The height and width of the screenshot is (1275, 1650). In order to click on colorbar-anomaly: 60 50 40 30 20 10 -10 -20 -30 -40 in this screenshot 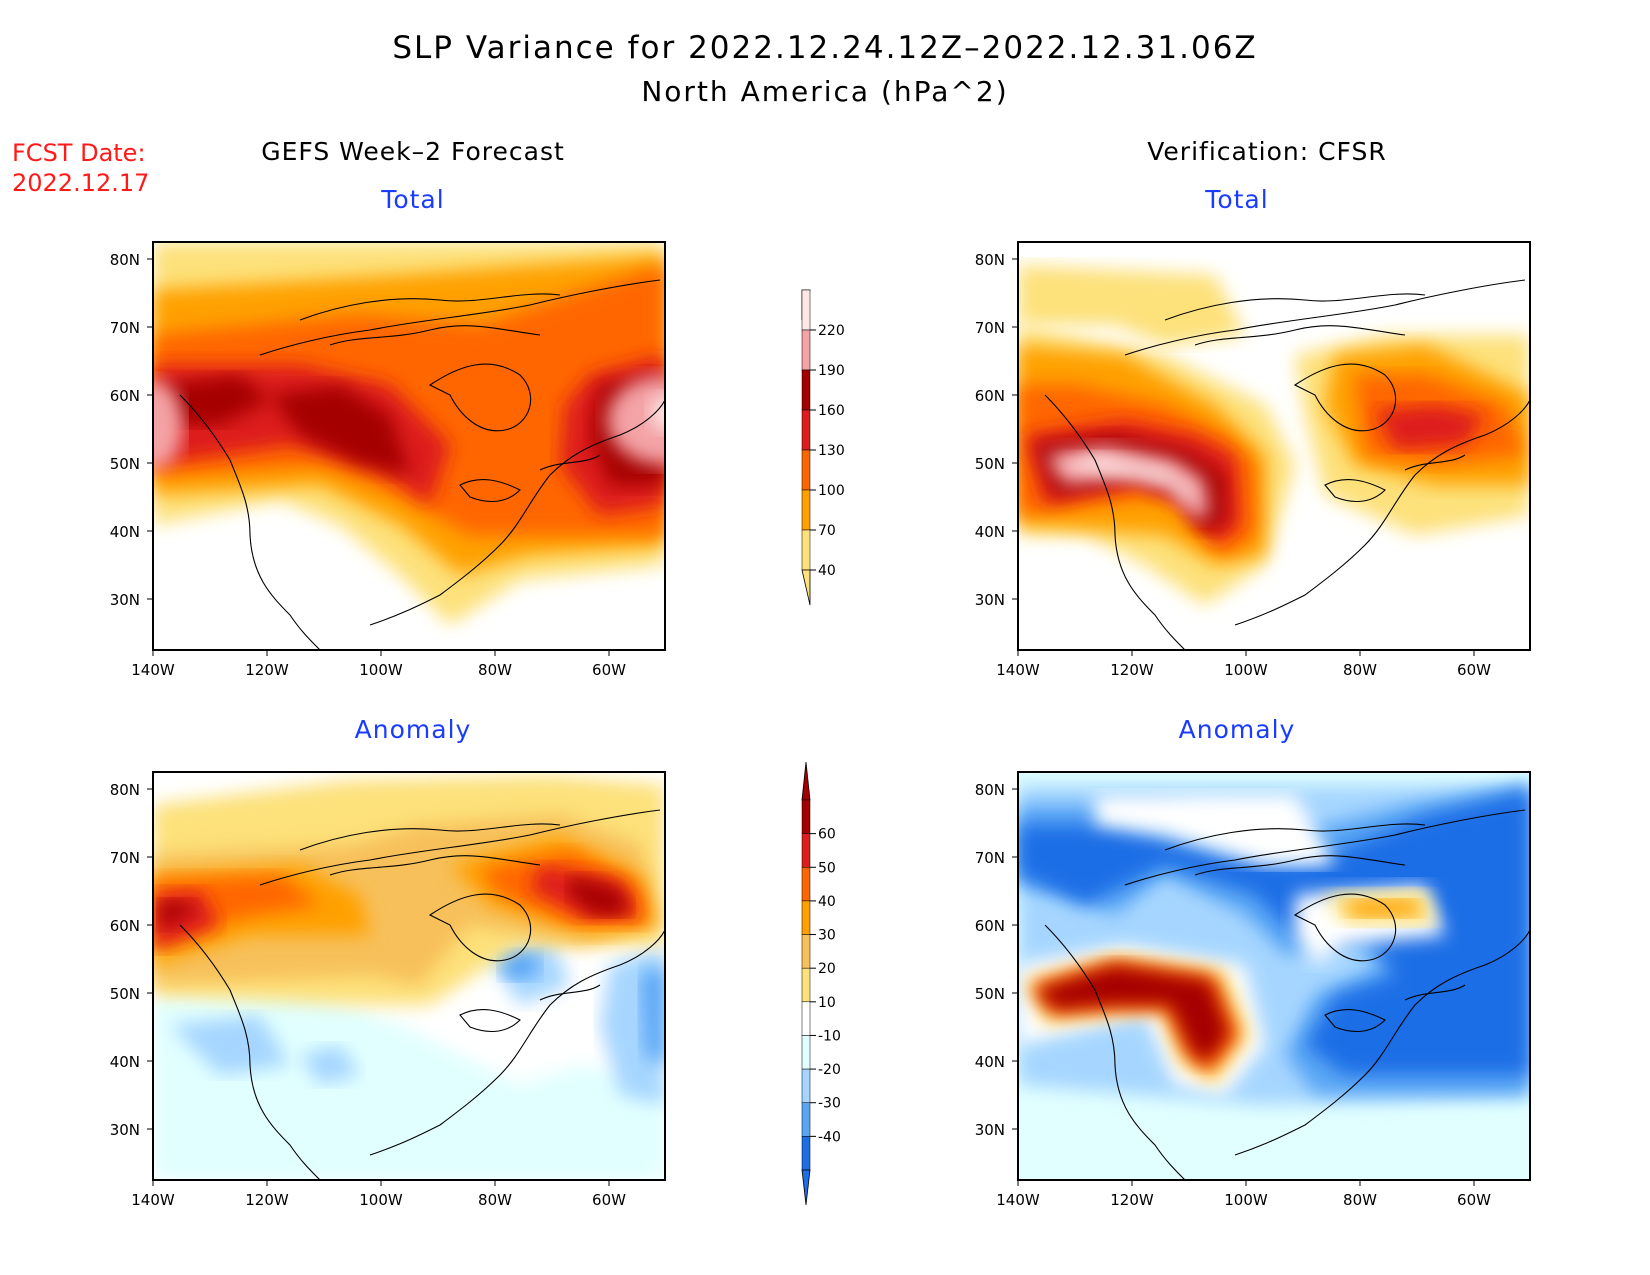, I will do `click(821, 983)`.